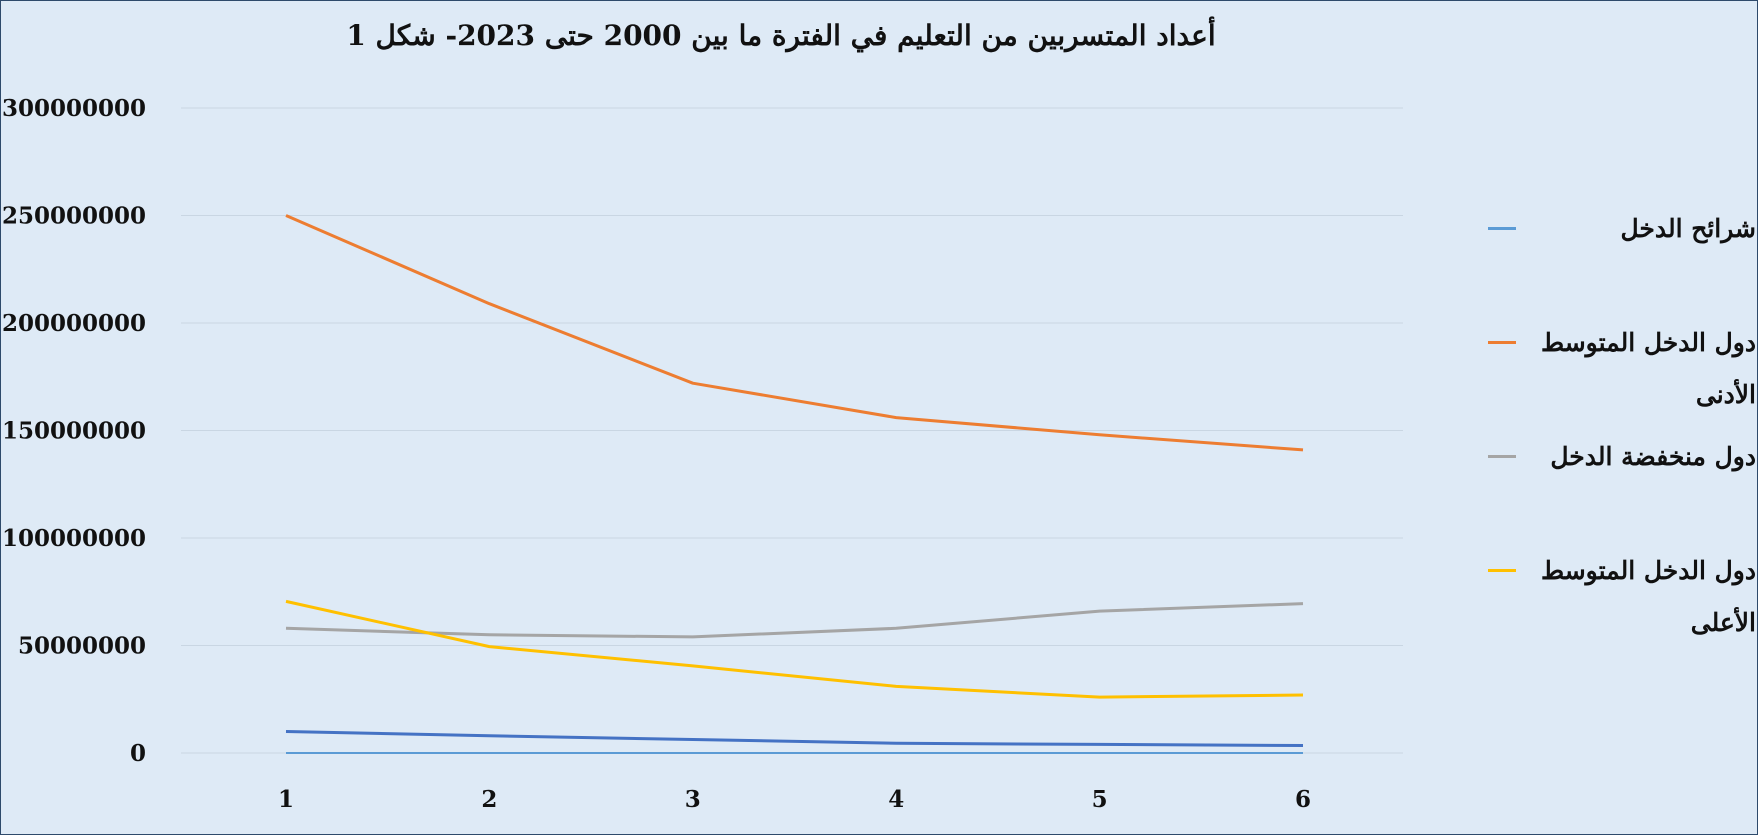 The height and width of the screenshot is (835, 1758). What do you see at coordinates (1611, 229) in the screenshot?
I see `legend-item-0: شرائح الدخل` at bounding box center [1611, 229].